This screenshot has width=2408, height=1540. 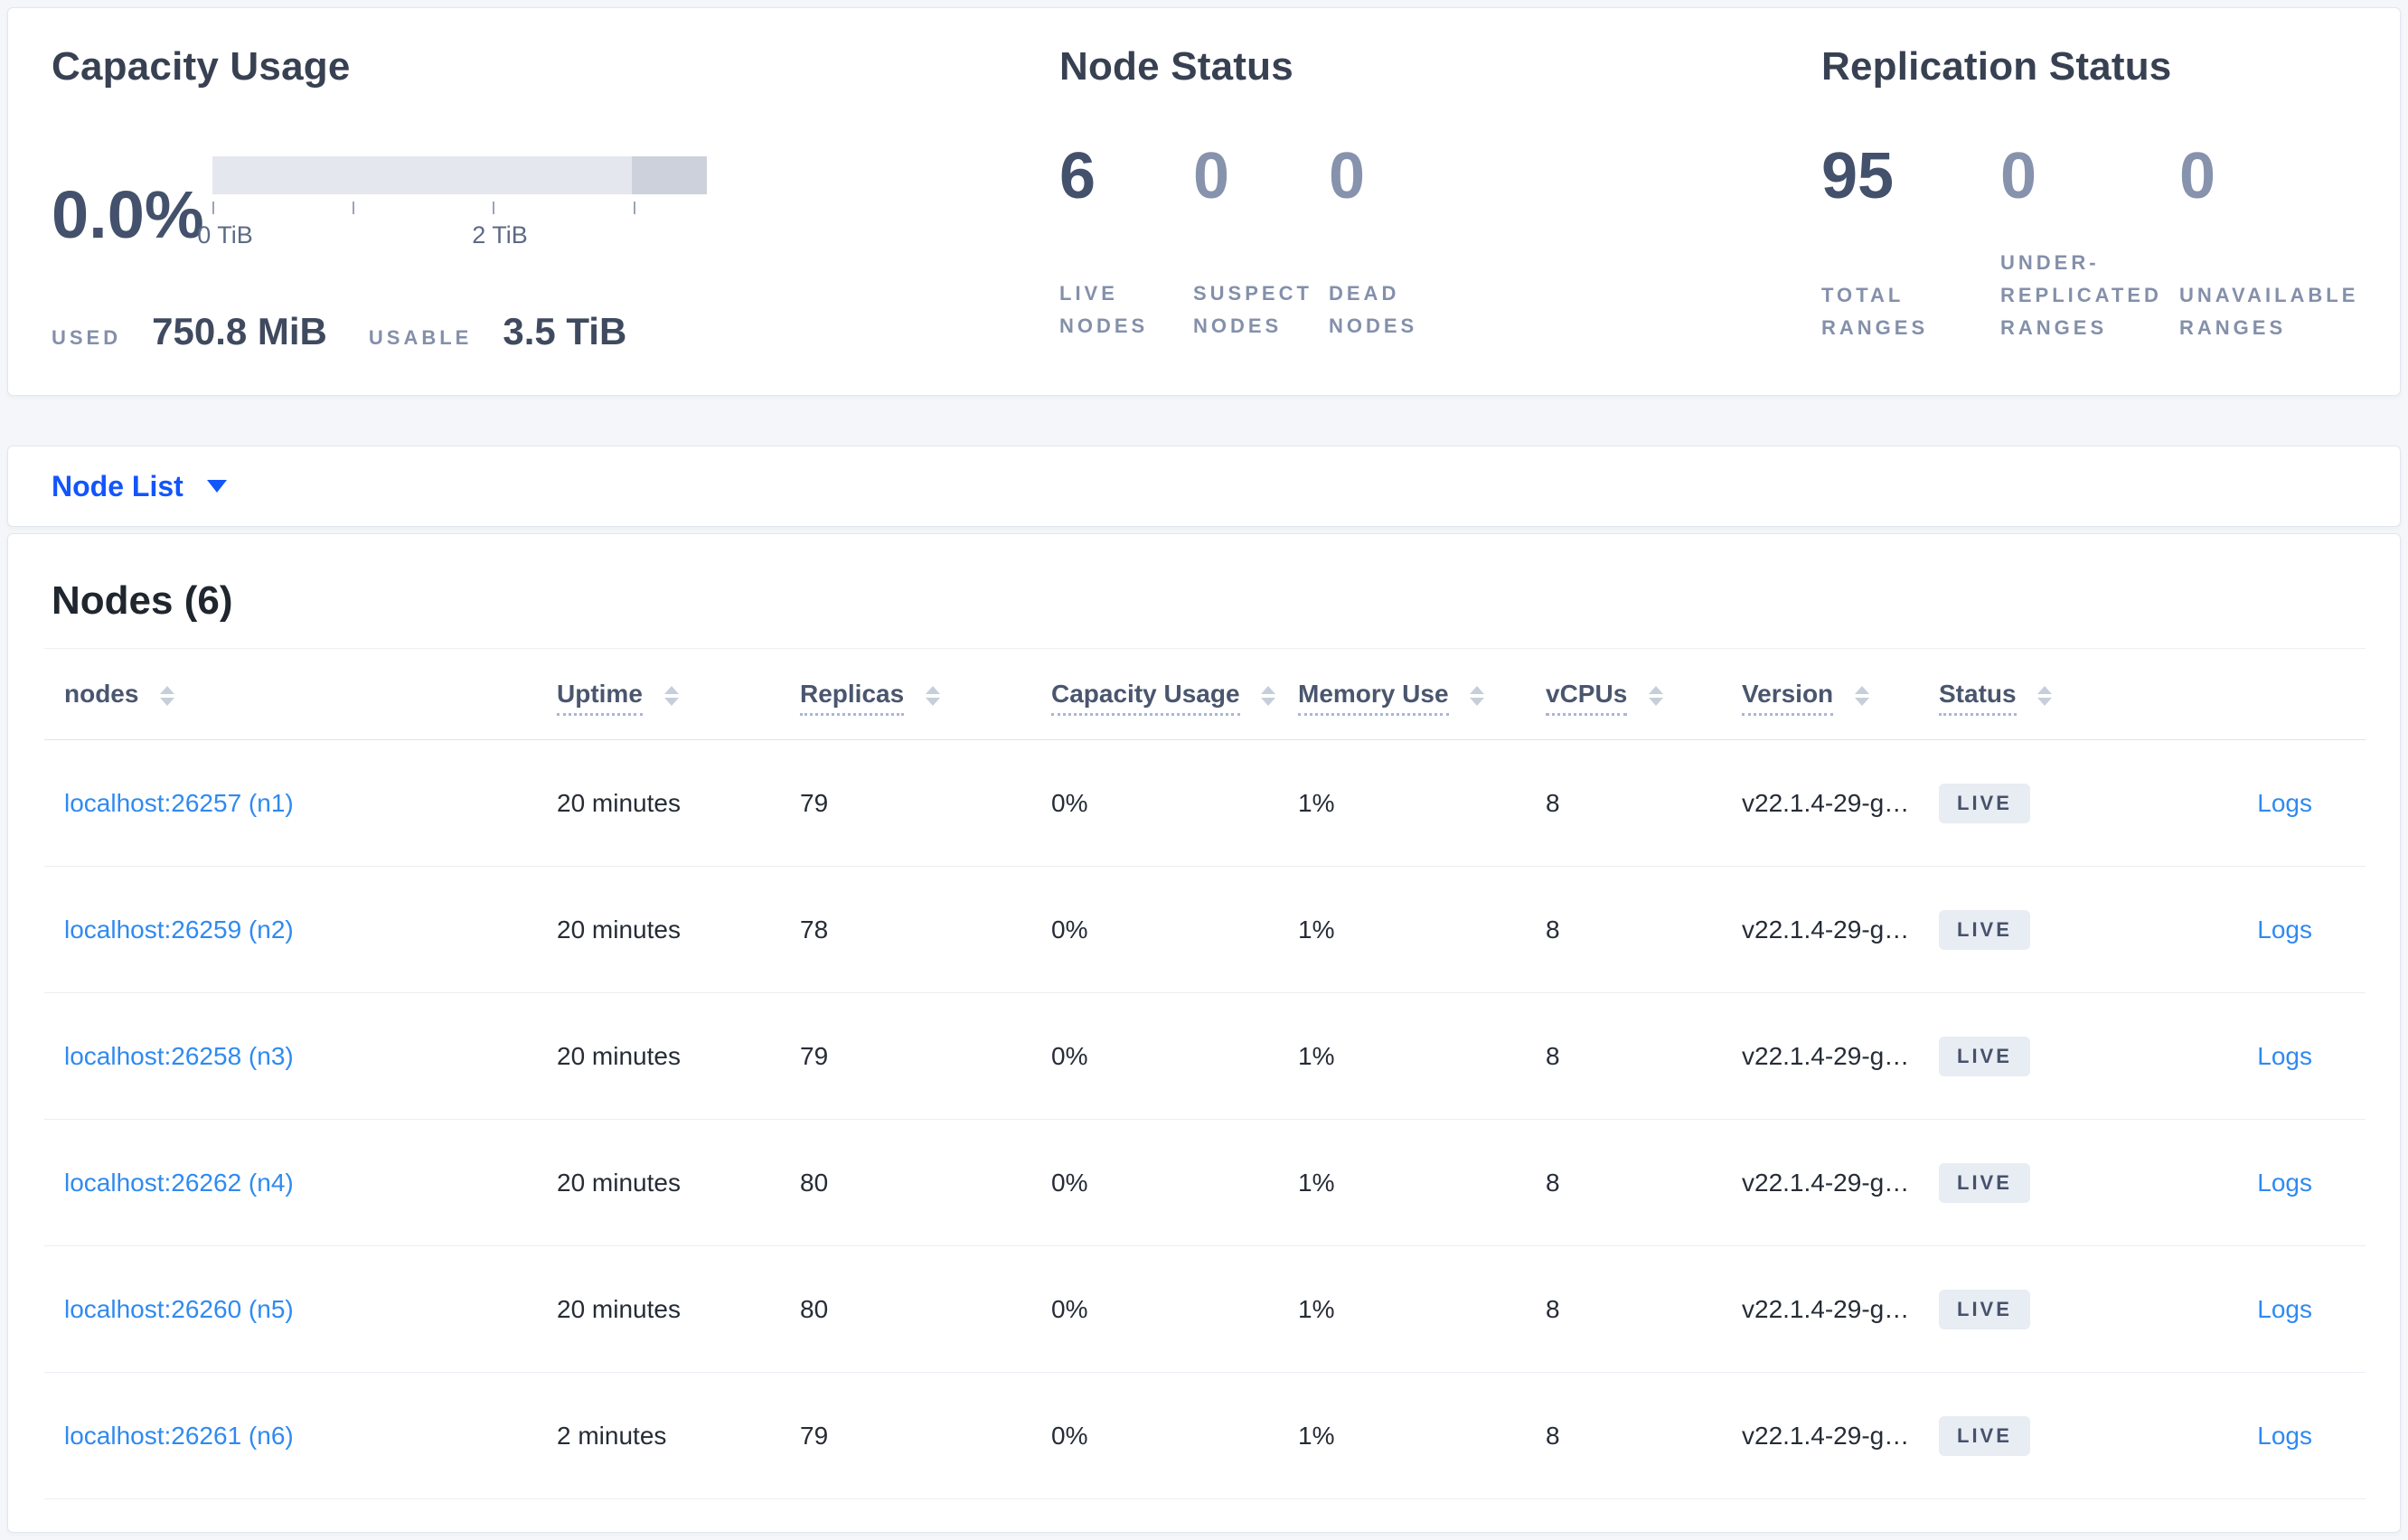 What do you see at coordinates (1624, 694) in the screenshot?
I see `column-header-vcpus: vCPUs` at bounding box center [1624, 694].